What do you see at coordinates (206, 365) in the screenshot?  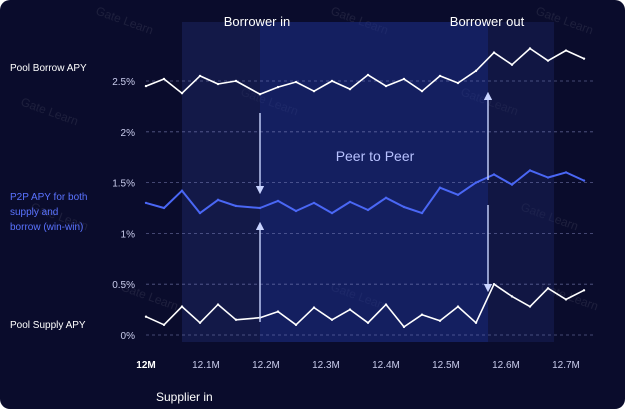 I see `x-tick-label: 12.1M` at bounding box center [206, 365].